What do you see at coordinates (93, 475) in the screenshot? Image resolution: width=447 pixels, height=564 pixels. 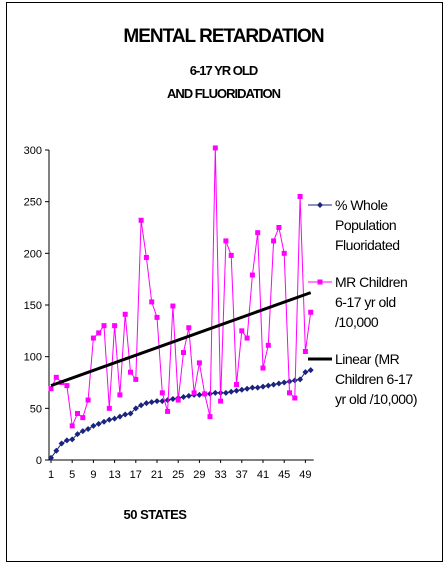 I see `x-tick-label: 9` at bounding box center [93, 475].